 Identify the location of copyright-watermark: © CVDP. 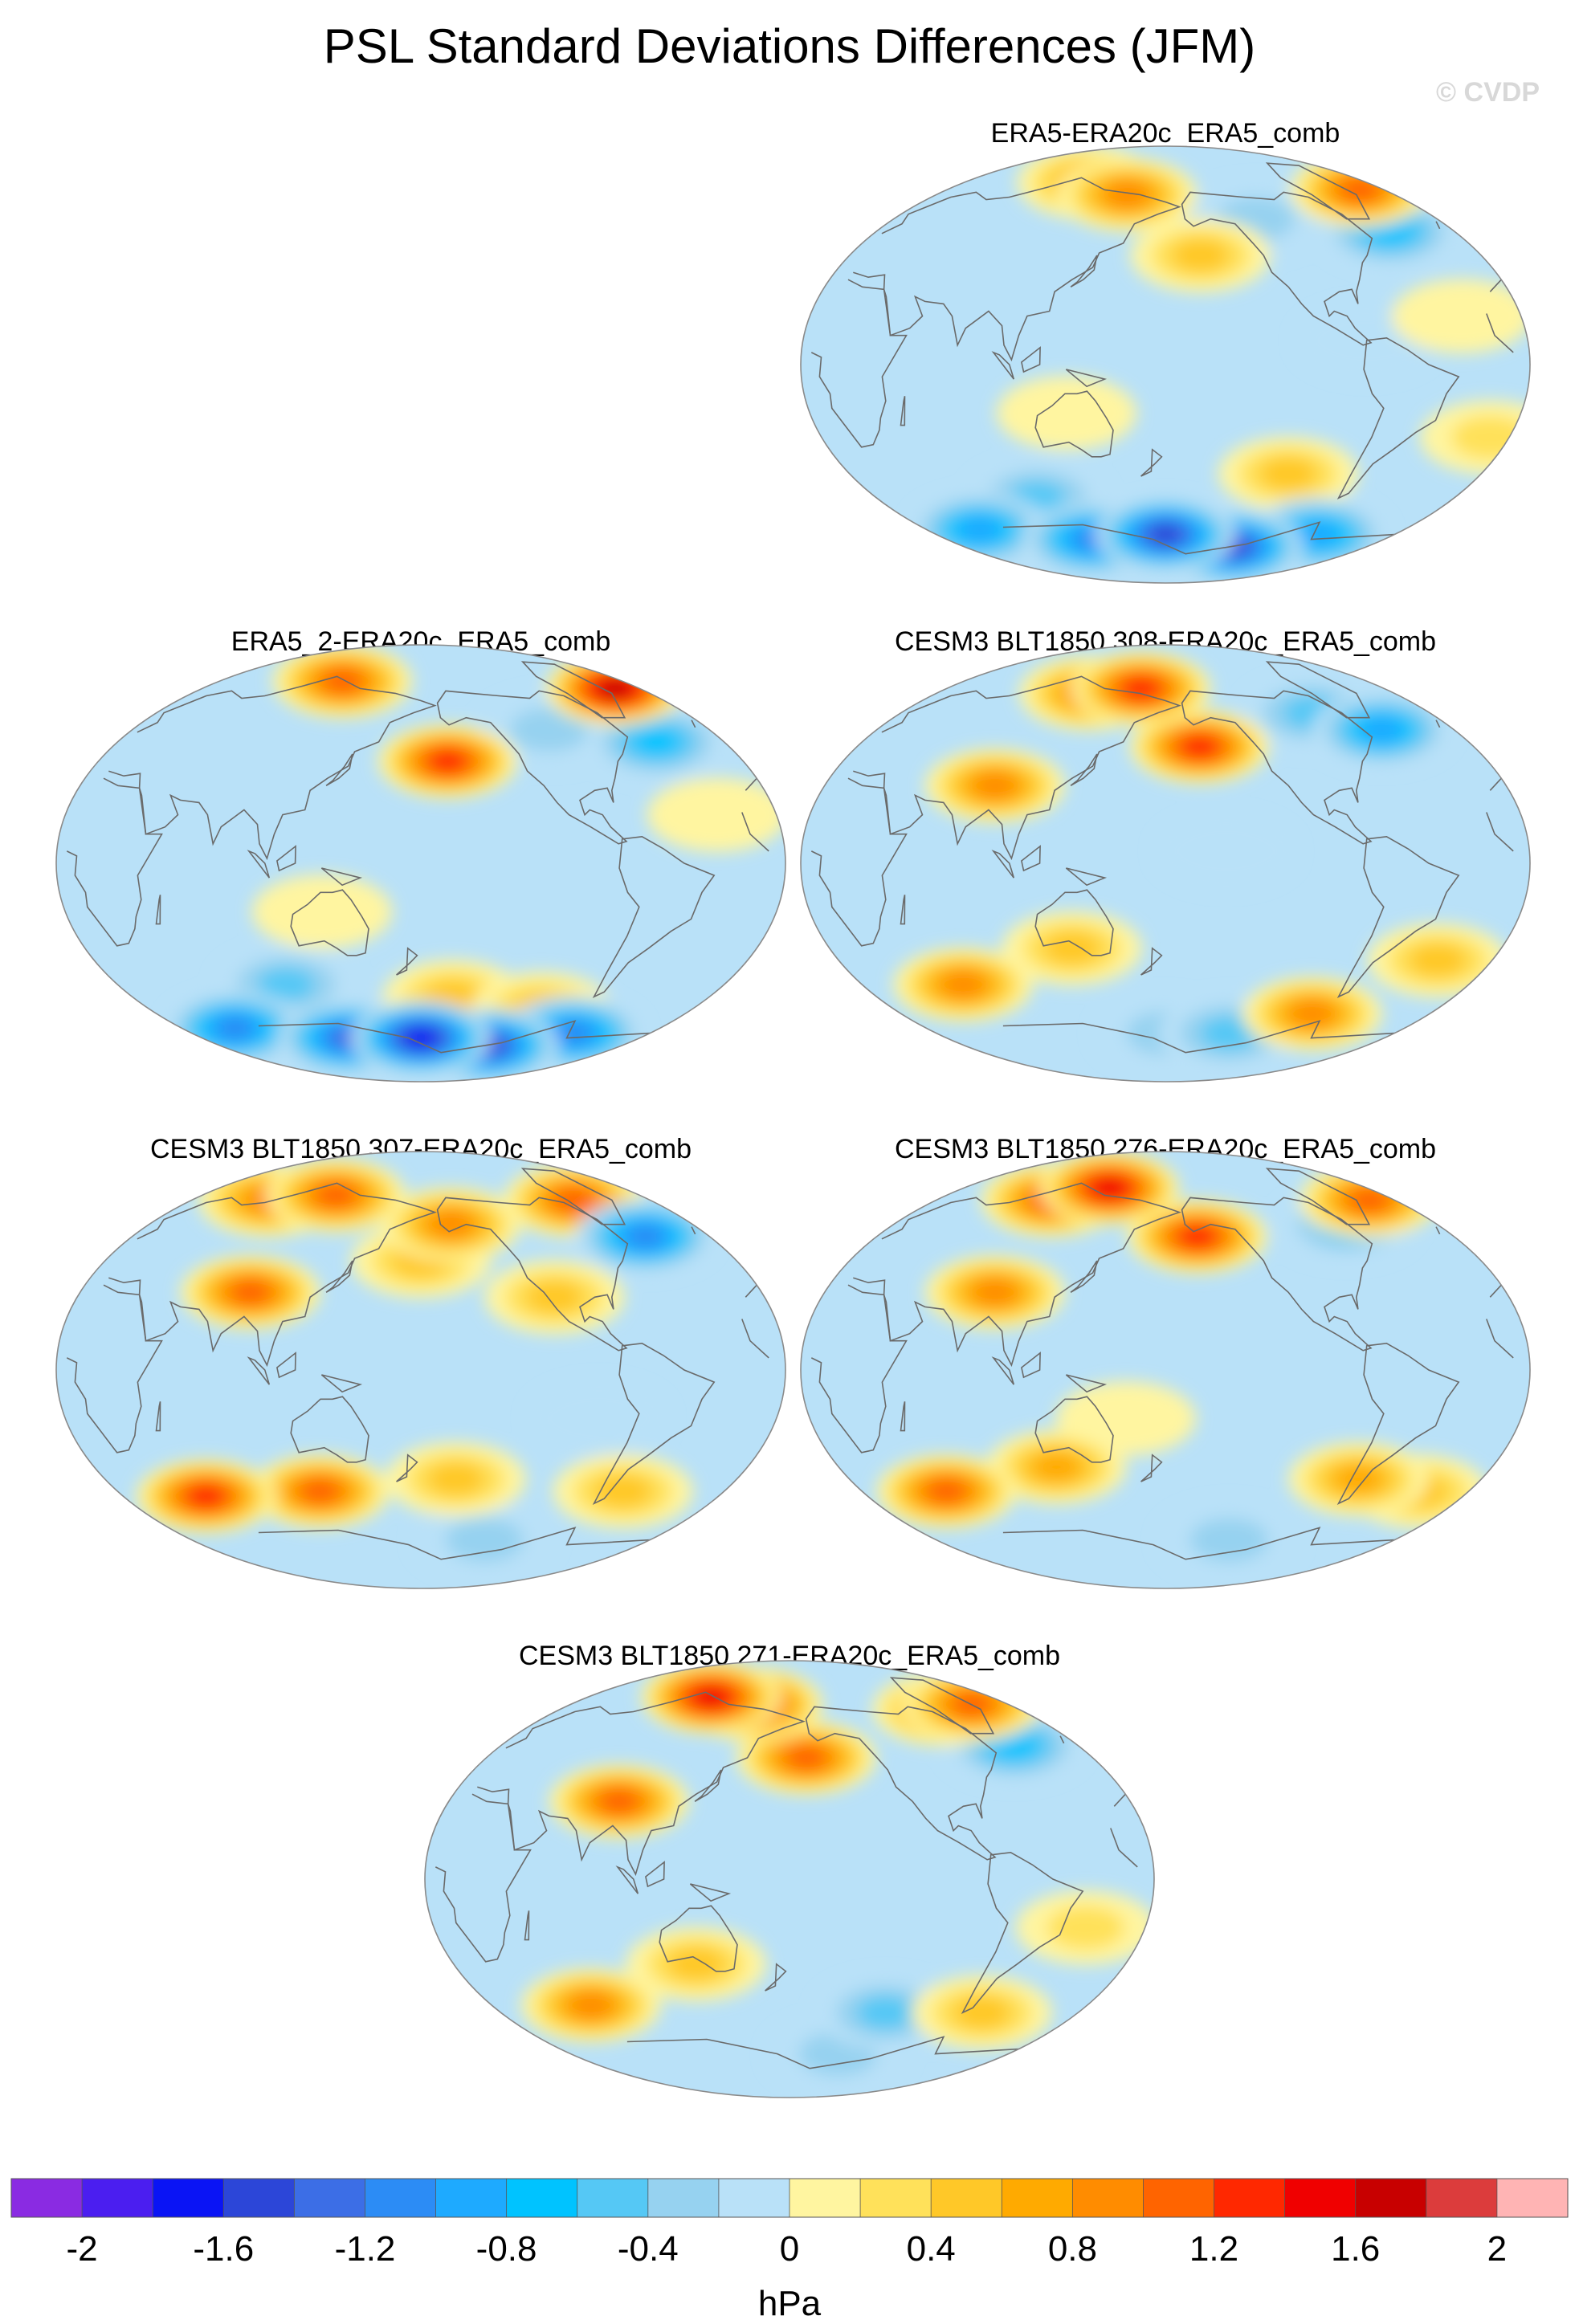
(1488, 93).